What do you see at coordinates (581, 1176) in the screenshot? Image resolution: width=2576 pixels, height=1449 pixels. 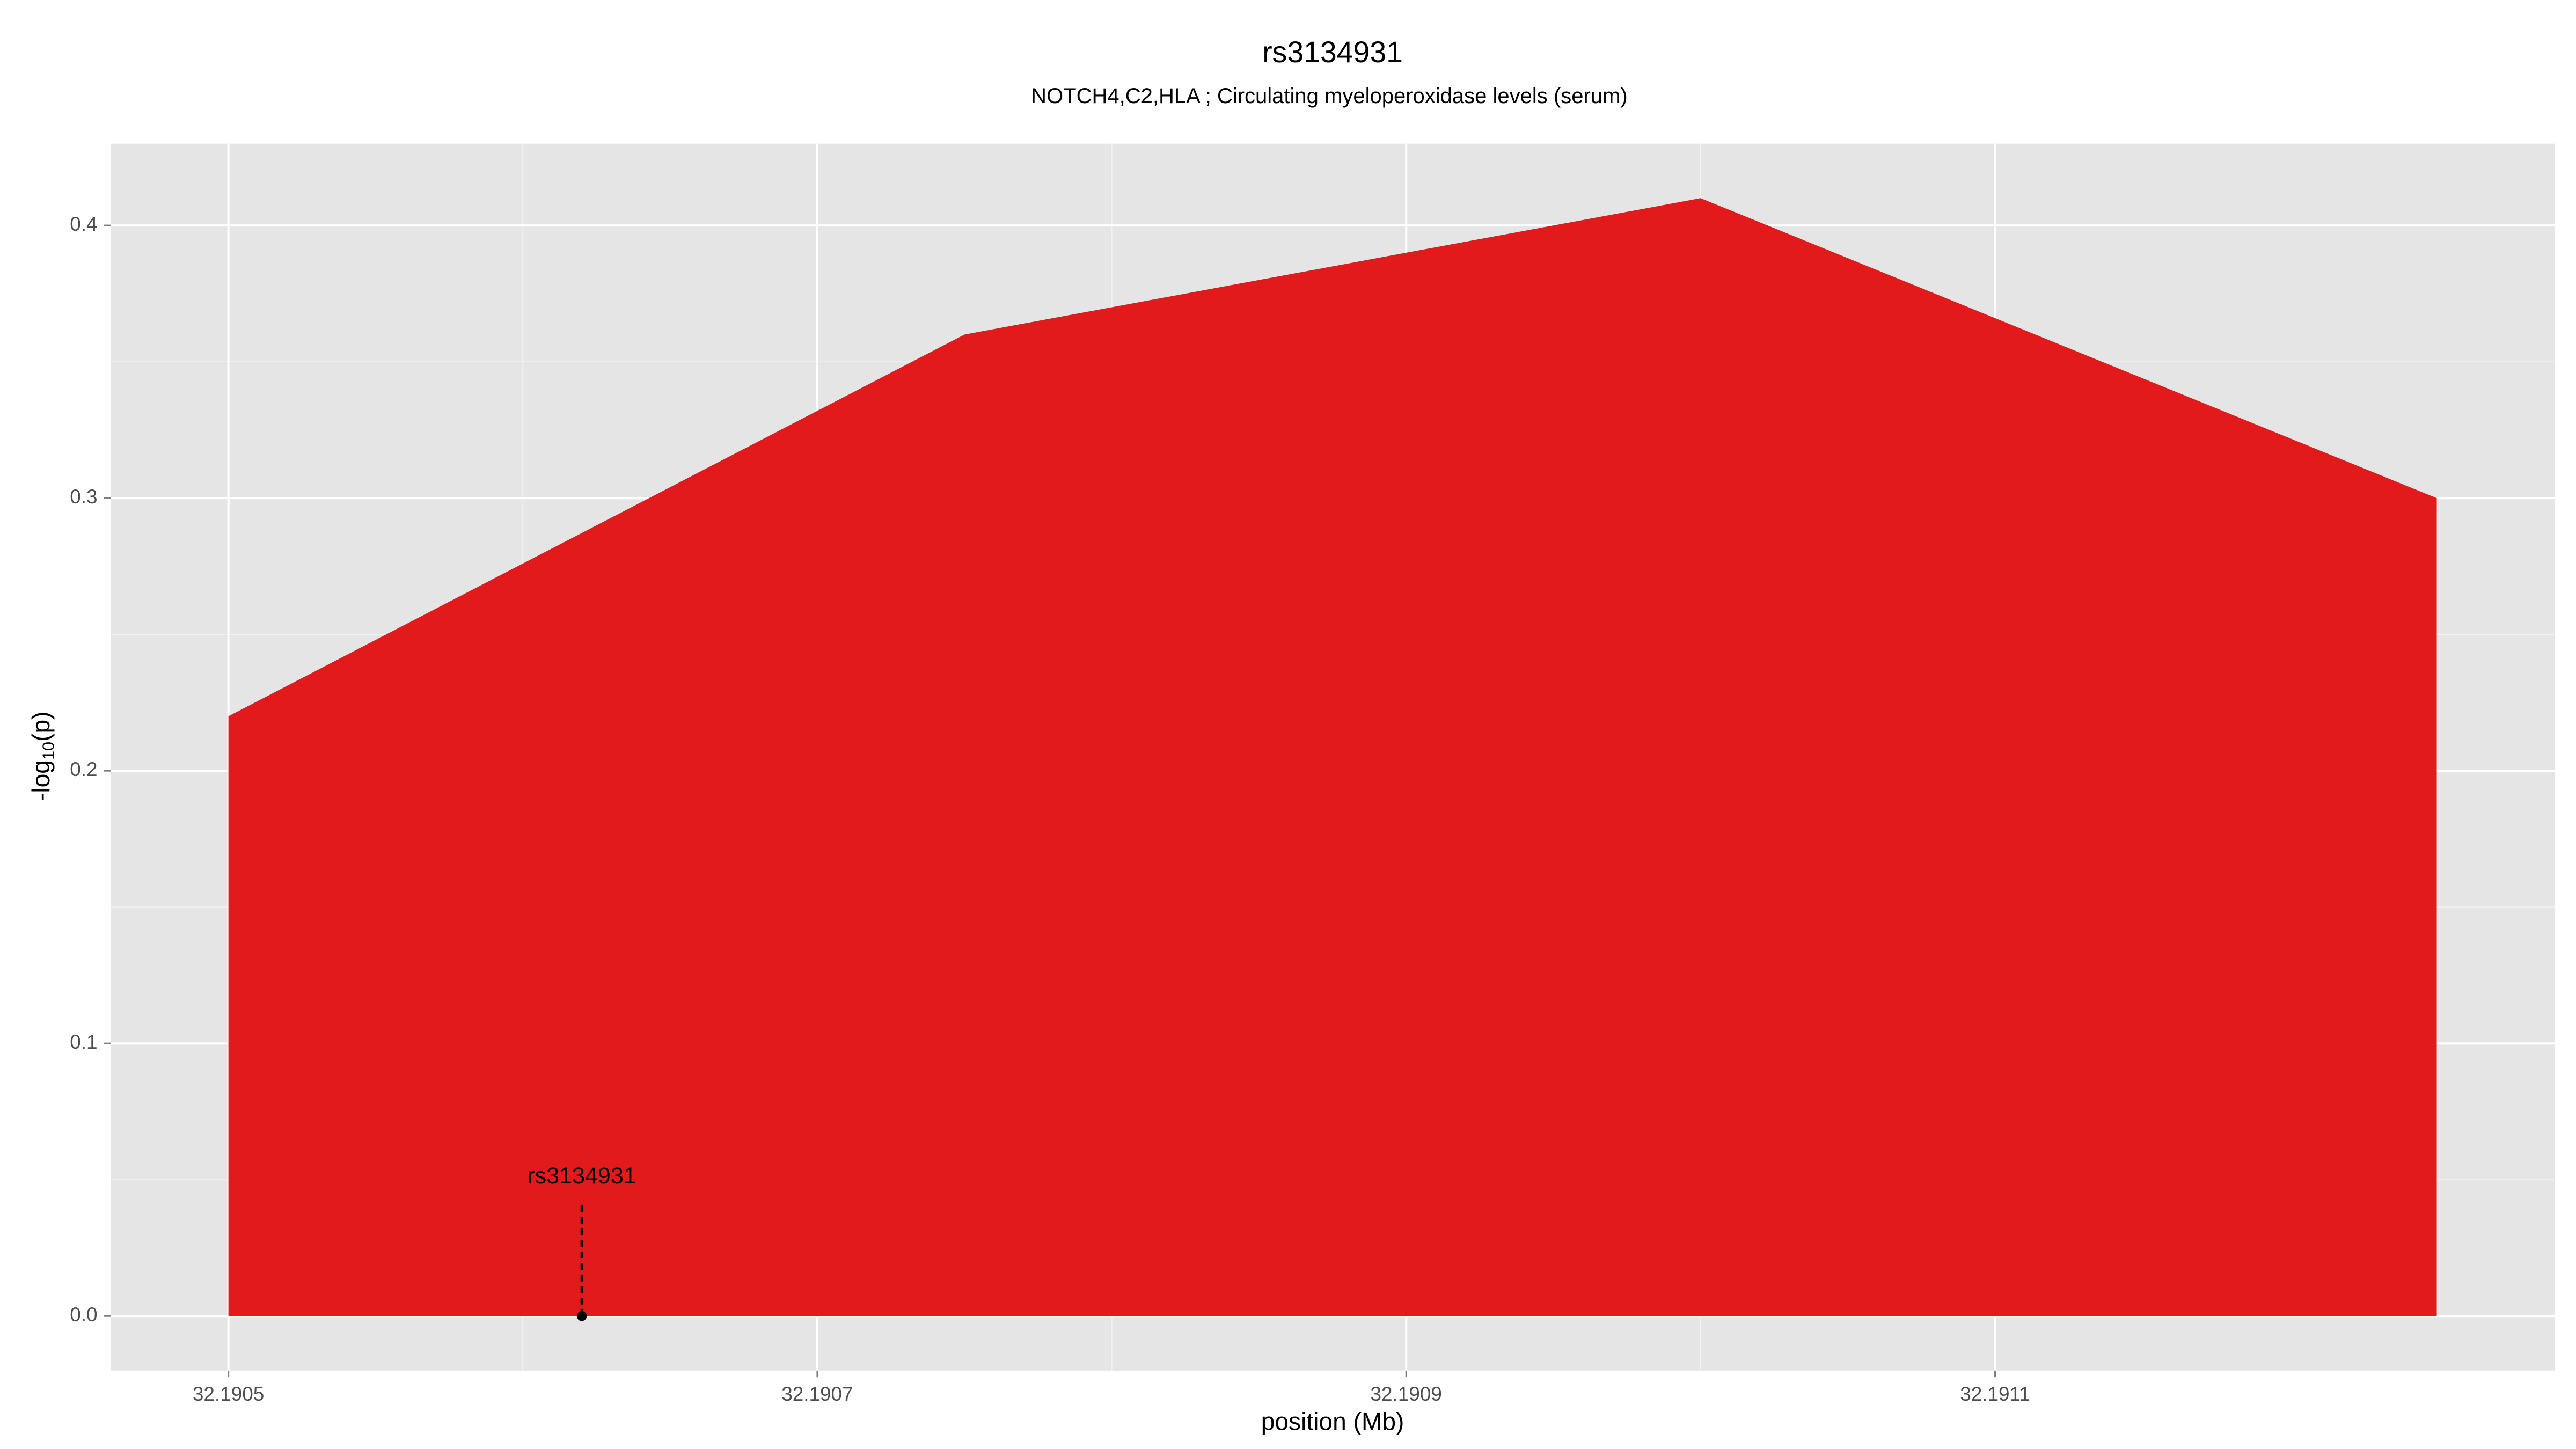 I see `annotation-label: rs3134931` at bounding box center [581, 1176].